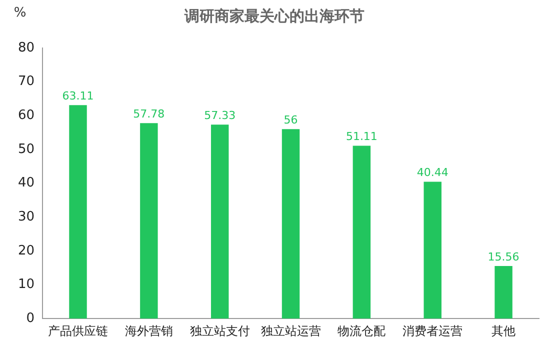  Describe the element at coordinates (220, 331) in the screenshot. I see `x-tick-label: 独立站支付` at that location.